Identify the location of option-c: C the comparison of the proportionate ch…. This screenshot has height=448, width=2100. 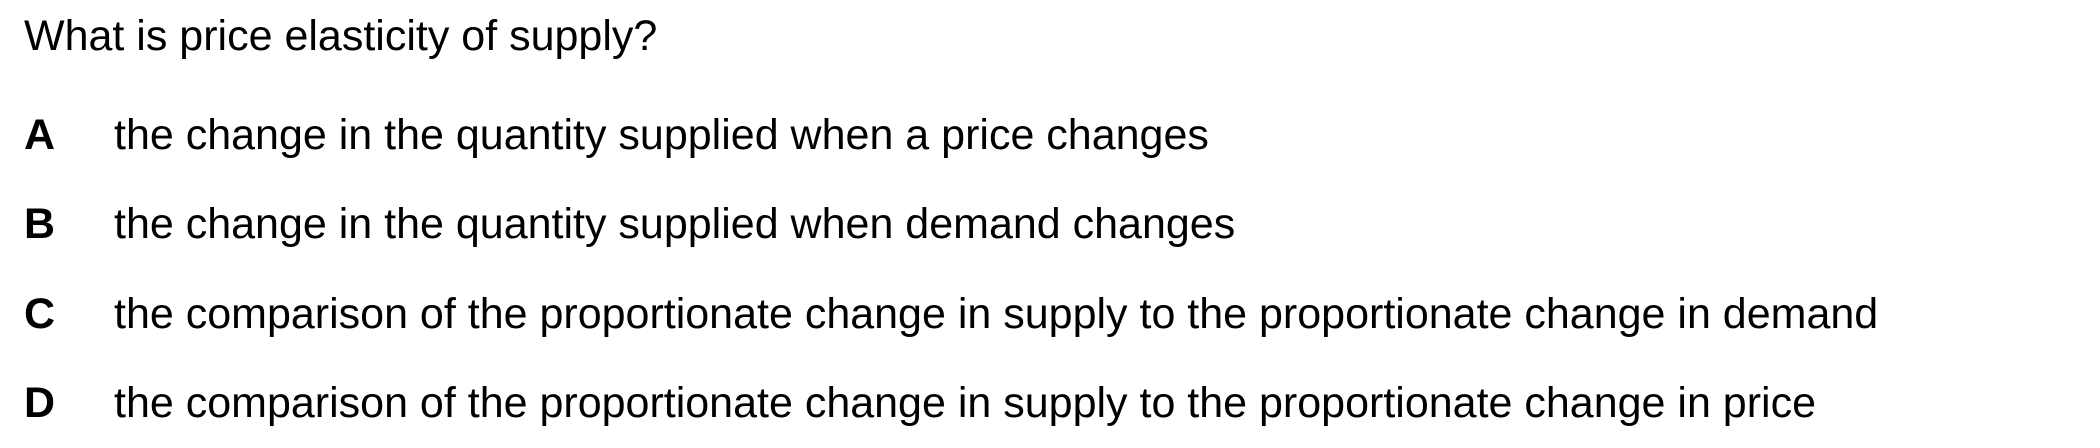
(1054, 314).